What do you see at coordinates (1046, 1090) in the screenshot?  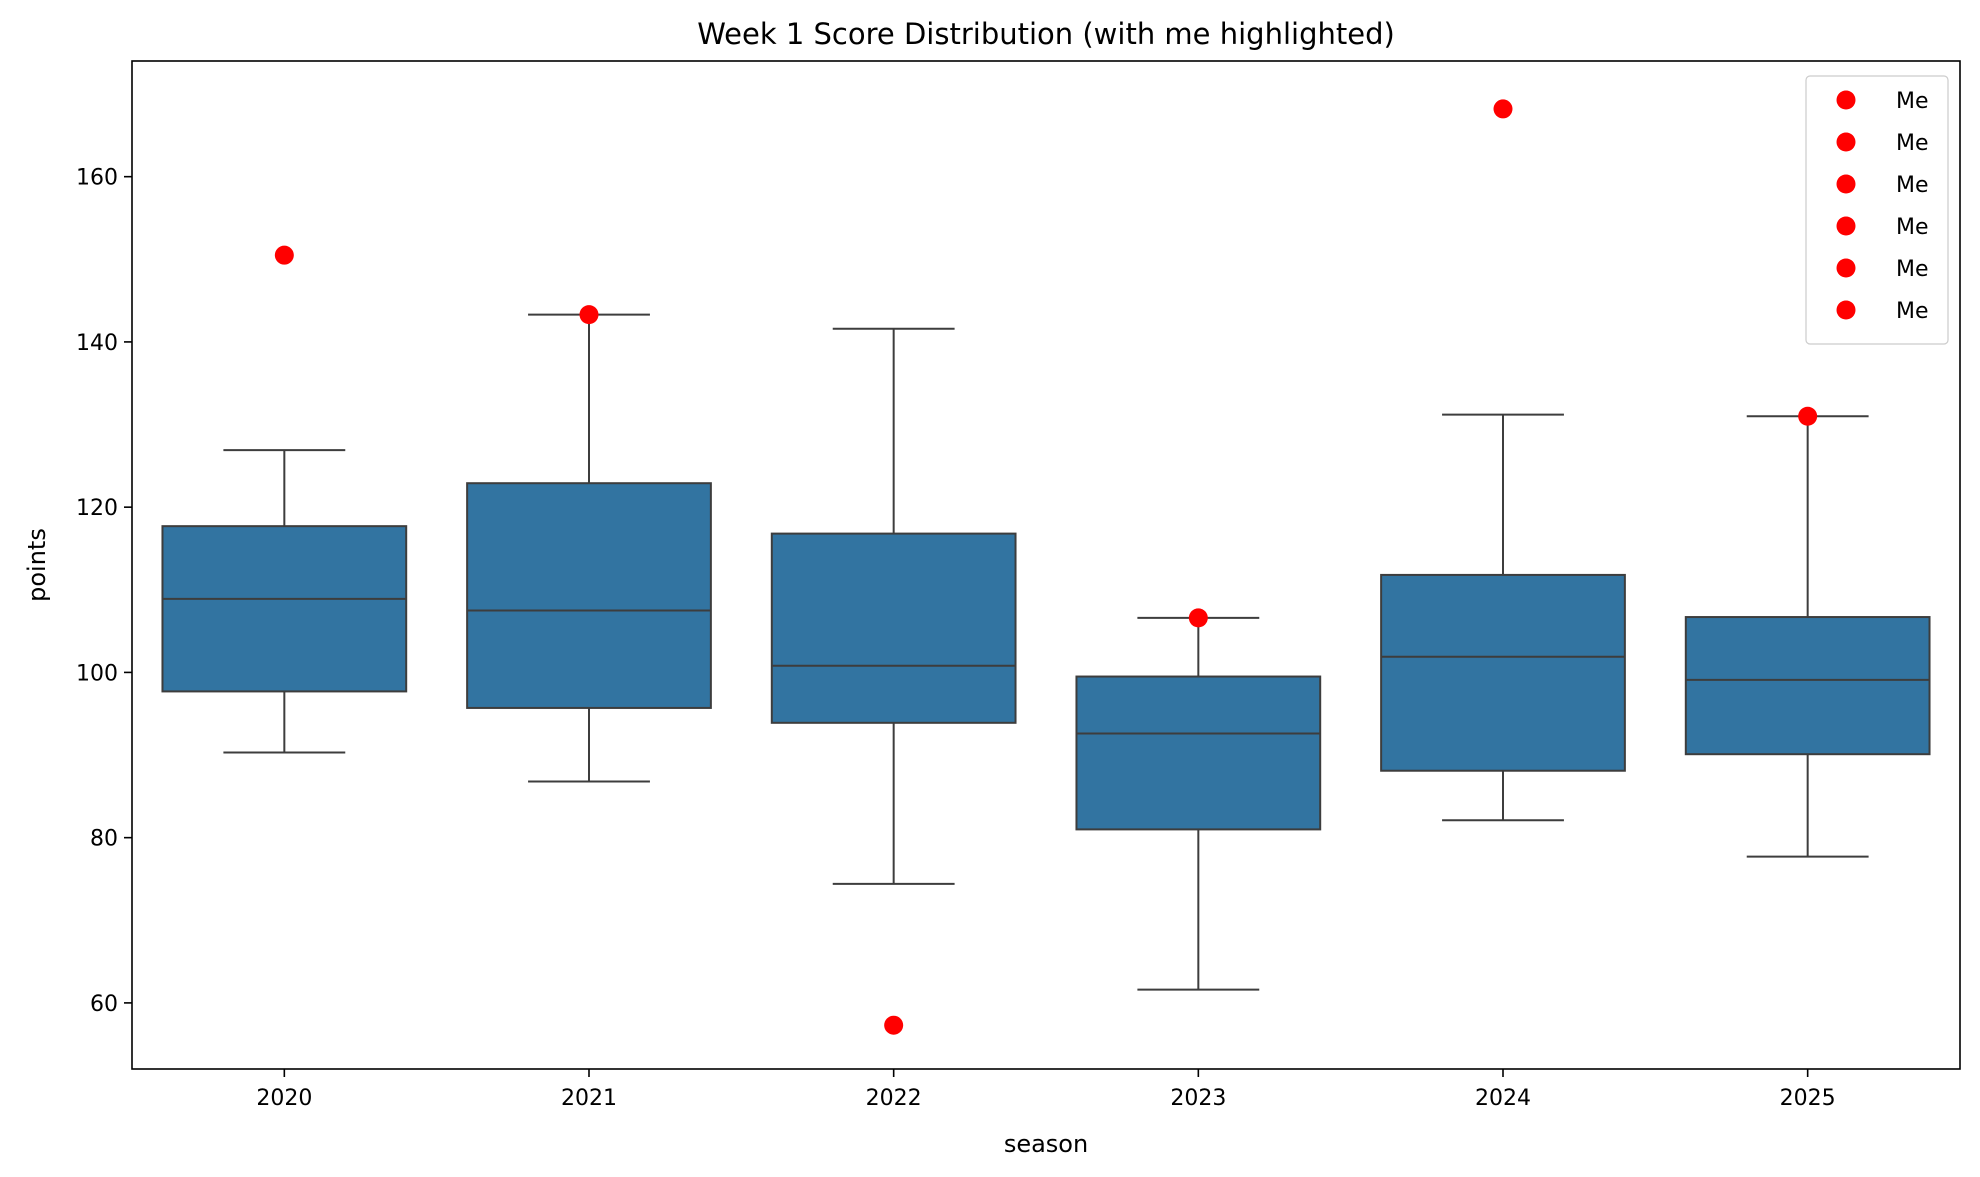 I see `x-axis: 2020 2021 2022 2023 2024 2025` at bounding box center [1046, 1090].